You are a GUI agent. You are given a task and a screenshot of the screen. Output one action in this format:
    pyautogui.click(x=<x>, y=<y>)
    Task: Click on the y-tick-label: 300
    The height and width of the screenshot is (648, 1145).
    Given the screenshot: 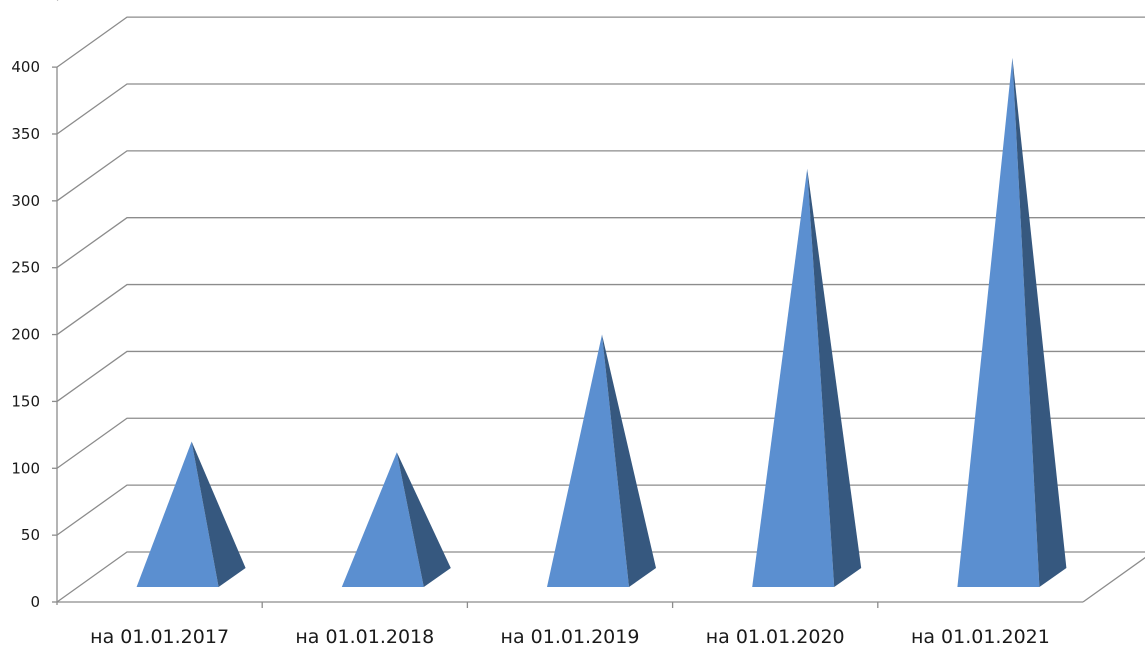 What is the action you would take?
    pyautogui.click(x=25, y=201)
    